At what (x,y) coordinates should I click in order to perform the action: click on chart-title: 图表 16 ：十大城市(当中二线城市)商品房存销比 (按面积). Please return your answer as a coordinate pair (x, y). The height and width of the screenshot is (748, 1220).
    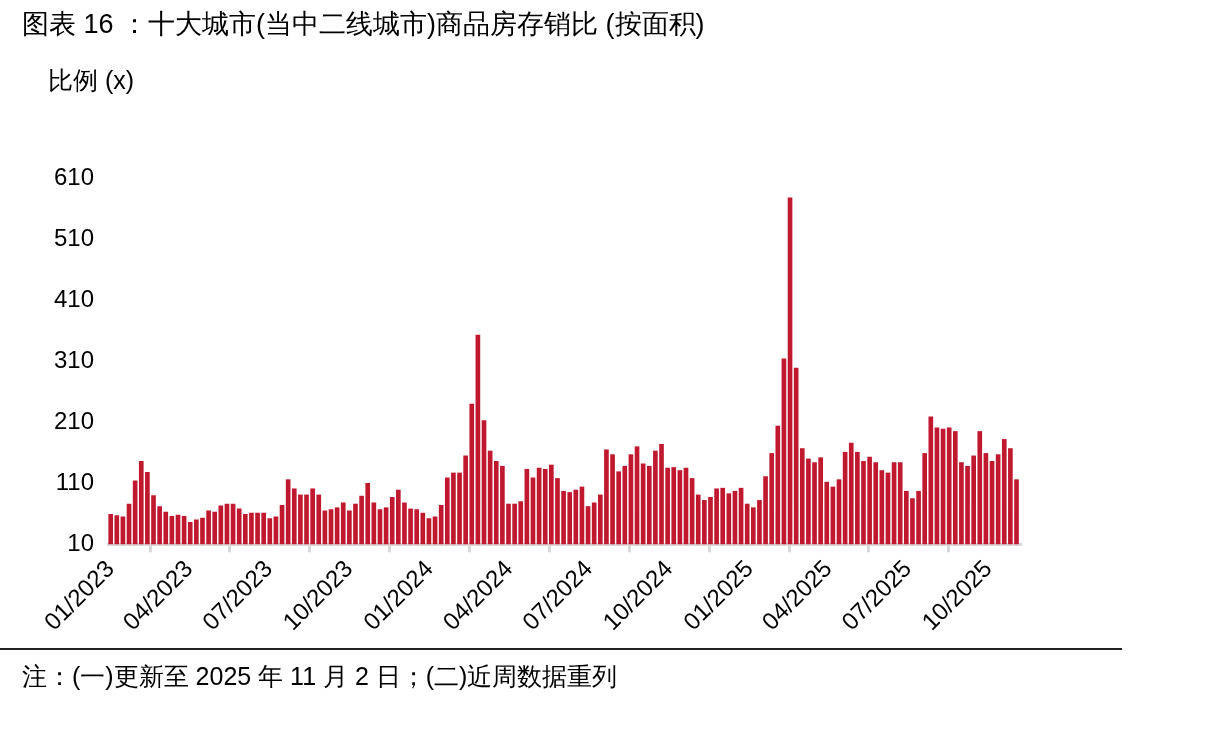
    Looking at the image, I should click on (363, 24).